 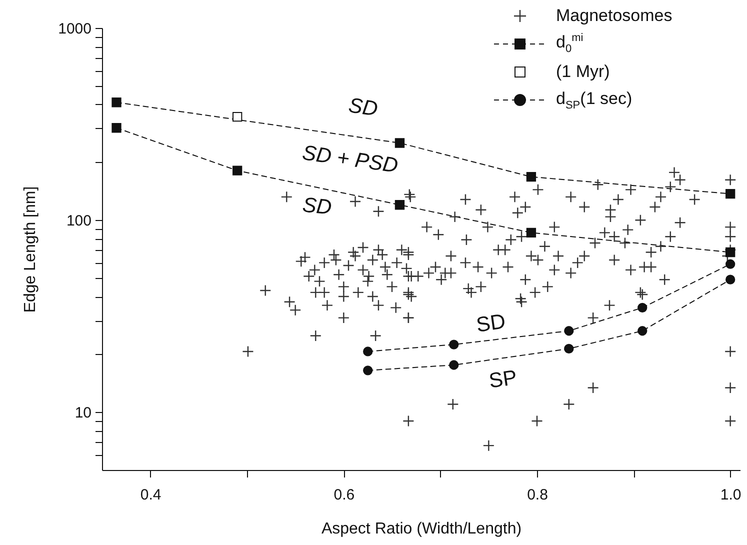 What do you see at coordinates (31, 249) in the screenshot?
I see `y-axis-title: Edge Length [nm]` at bounding box center [31, 249].